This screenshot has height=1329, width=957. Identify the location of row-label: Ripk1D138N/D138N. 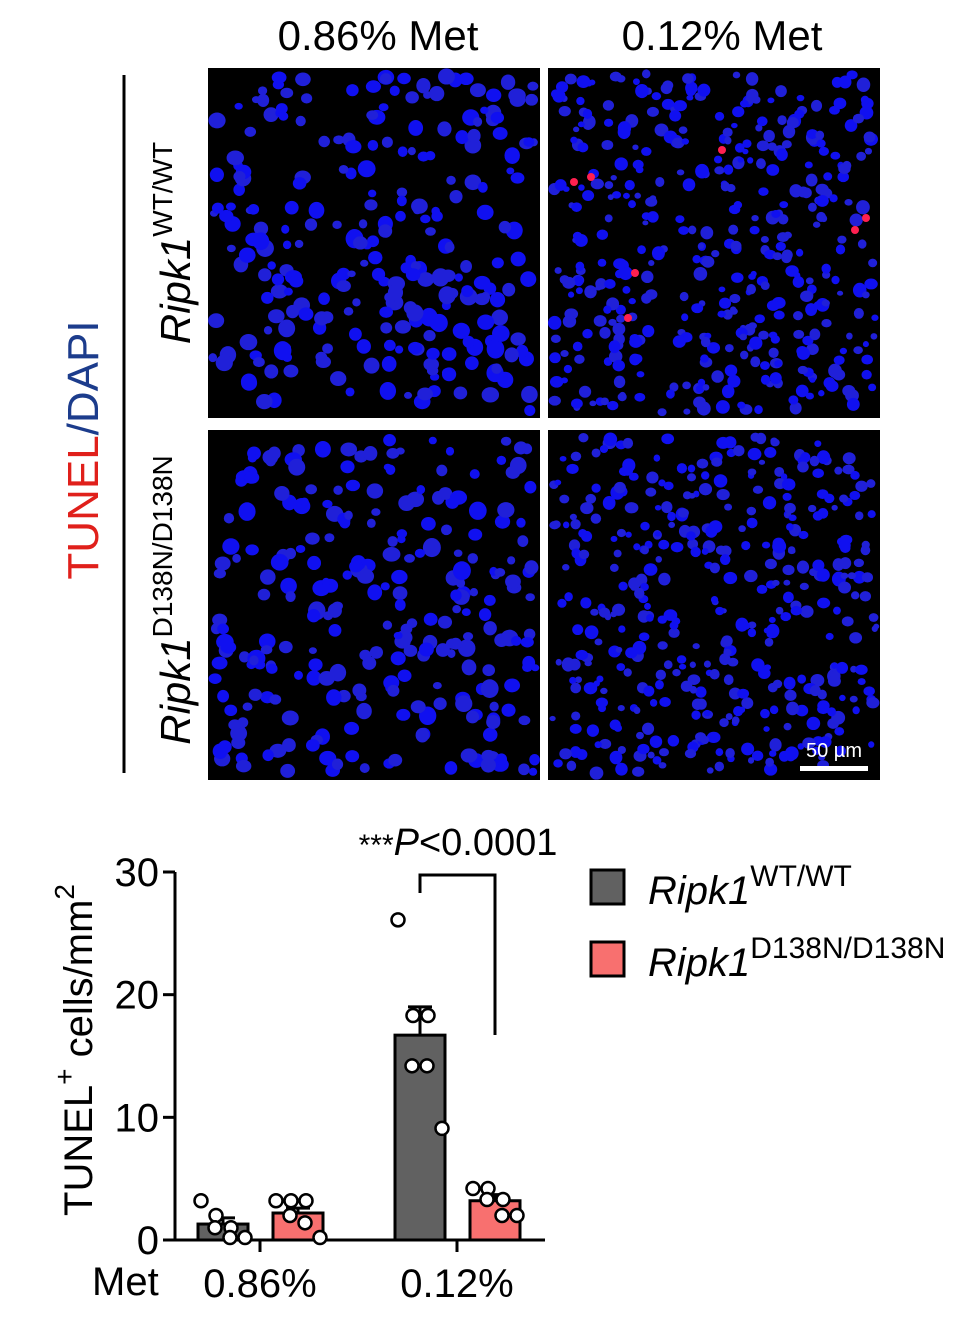
(173, 600).